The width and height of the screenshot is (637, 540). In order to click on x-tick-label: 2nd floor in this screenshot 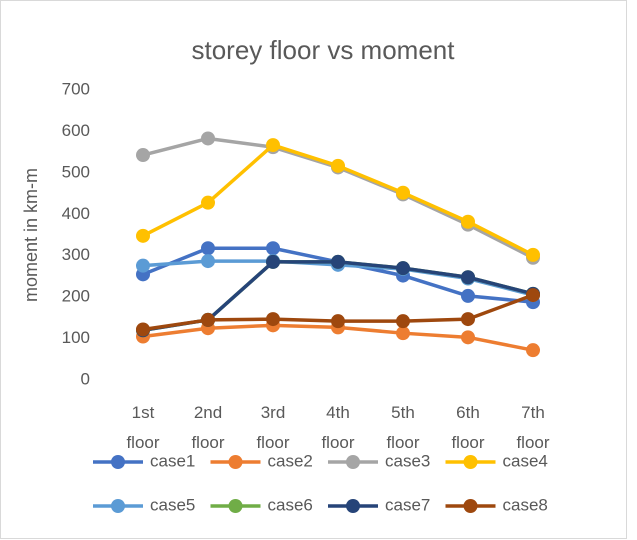, I will do `click(208, 427)`.